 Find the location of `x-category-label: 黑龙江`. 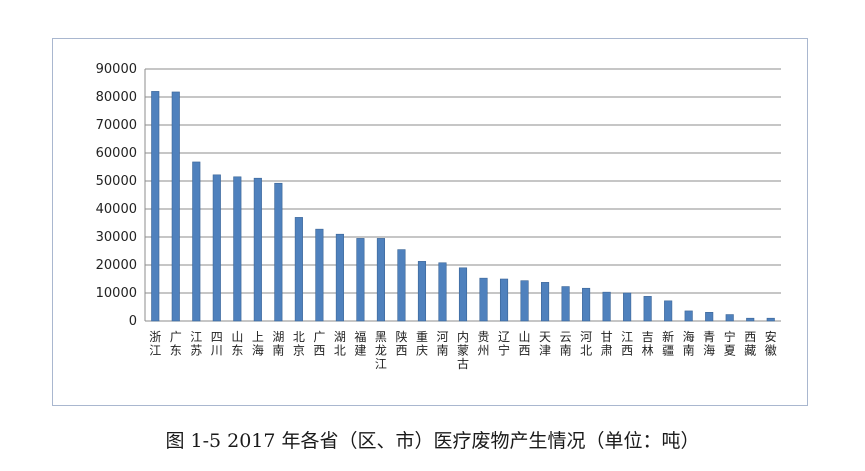

x-category-label: 黑龙江 is located at coordinates (381, 350).